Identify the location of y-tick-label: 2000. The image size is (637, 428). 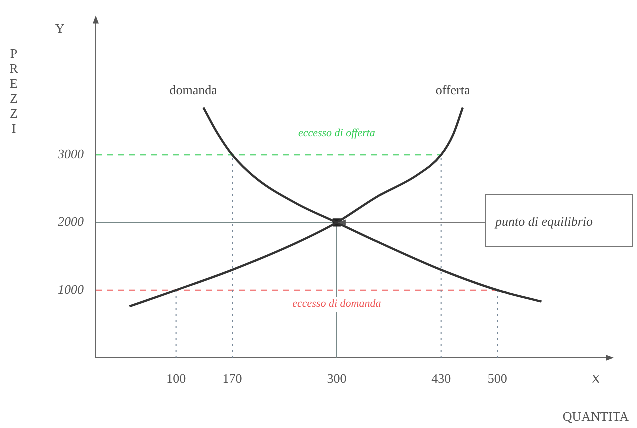
(71, 222).